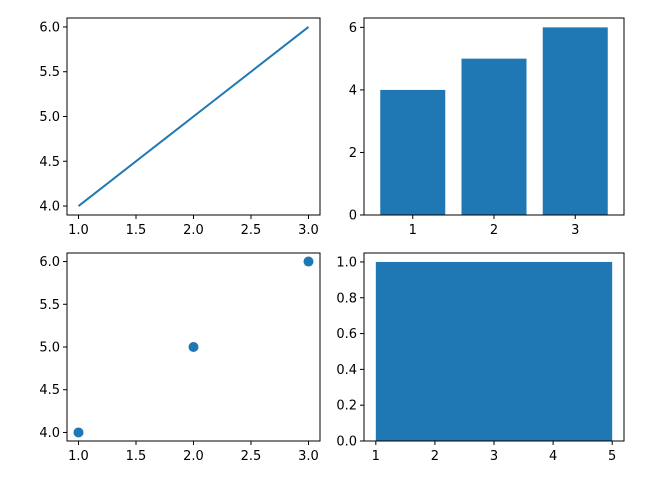 Image resolution: width=654 pixels, height=477 pixels. What do you see at coordinates (346, 442) in the screenshot?
I see `y-tick-label: 0.0` at bounding box center [346, 442].